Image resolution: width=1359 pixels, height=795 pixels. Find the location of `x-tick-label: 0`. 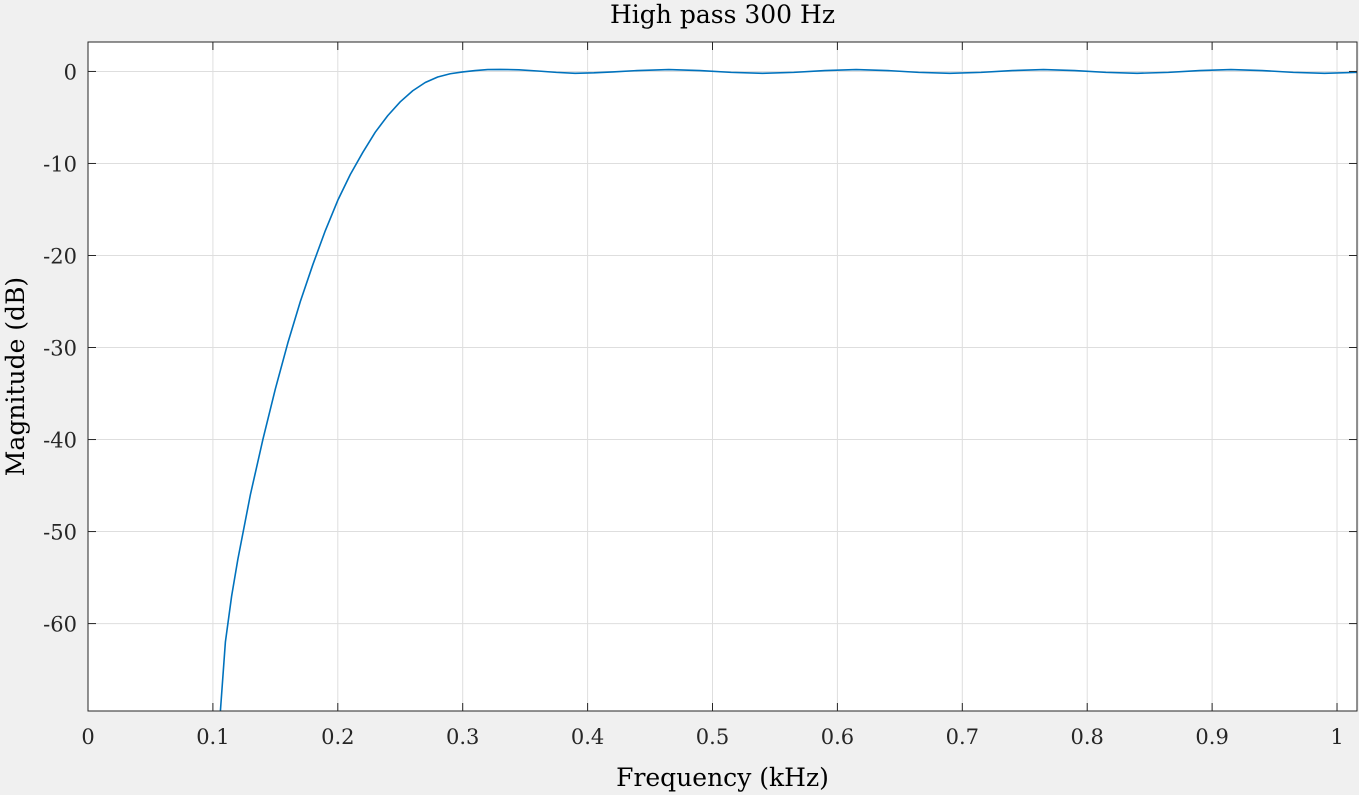

x-tick-label: 0 is located at coordinates (87, 737).